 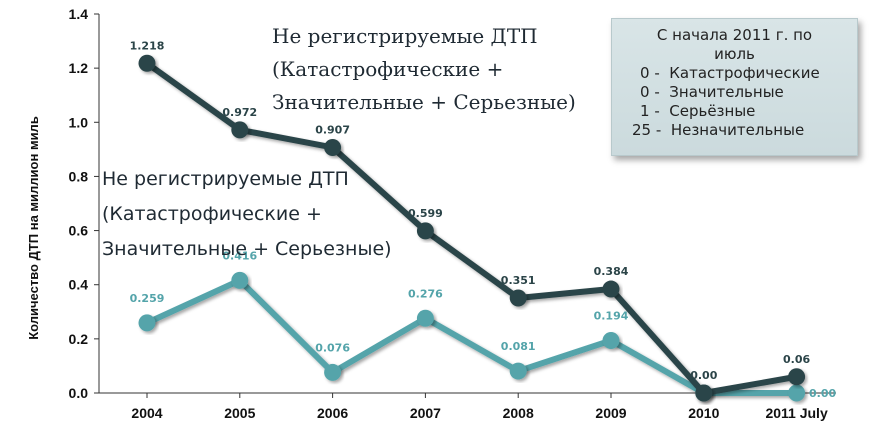 I want to click on data-label-series-1: 0.076, so click(x=332, y=347).